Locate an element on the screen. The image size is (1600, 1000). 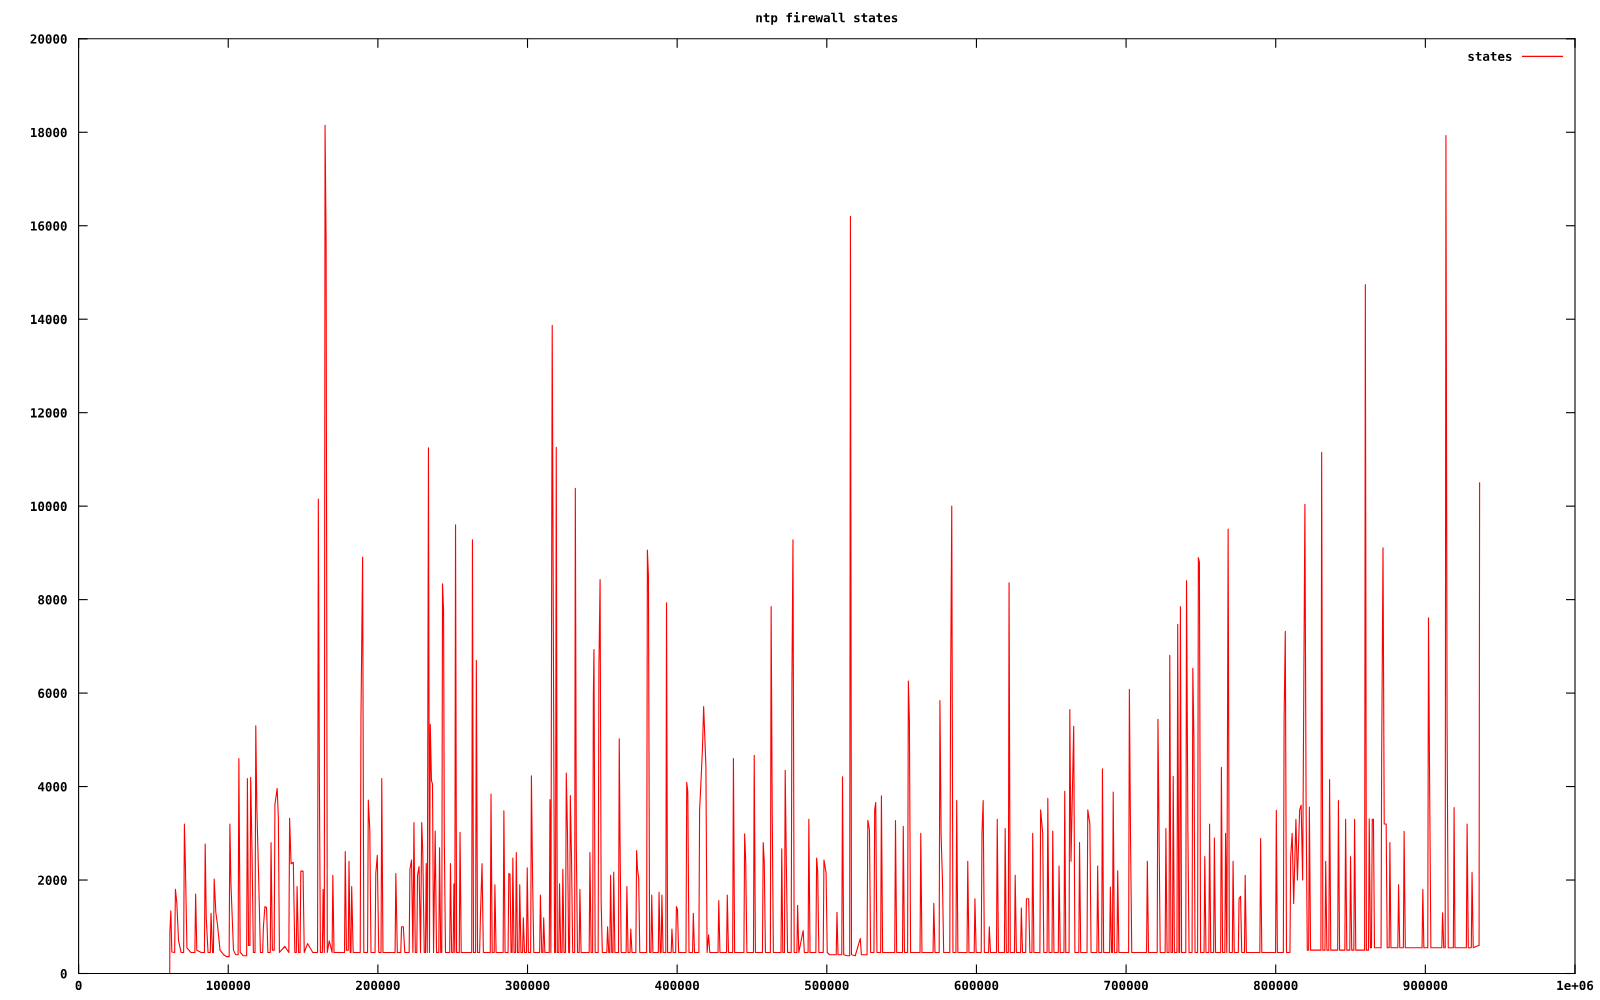
y-tick-label: 12000 is located at coordinates (49, 413).